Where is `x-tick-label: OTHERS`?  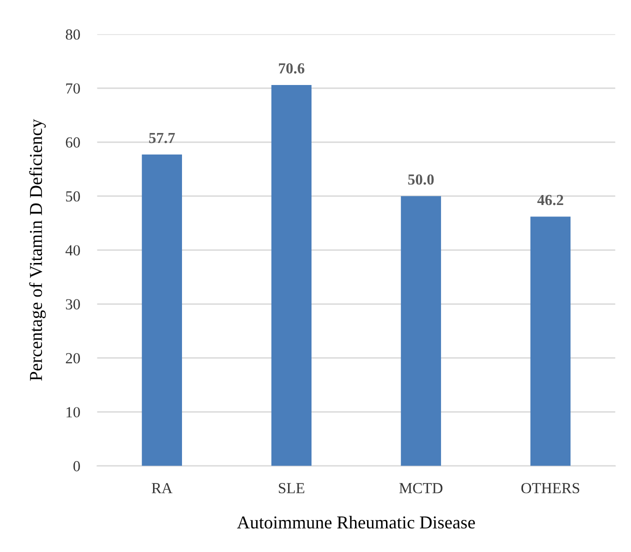
x-tick-label: OTHERS is located at coordinates (550, 488).